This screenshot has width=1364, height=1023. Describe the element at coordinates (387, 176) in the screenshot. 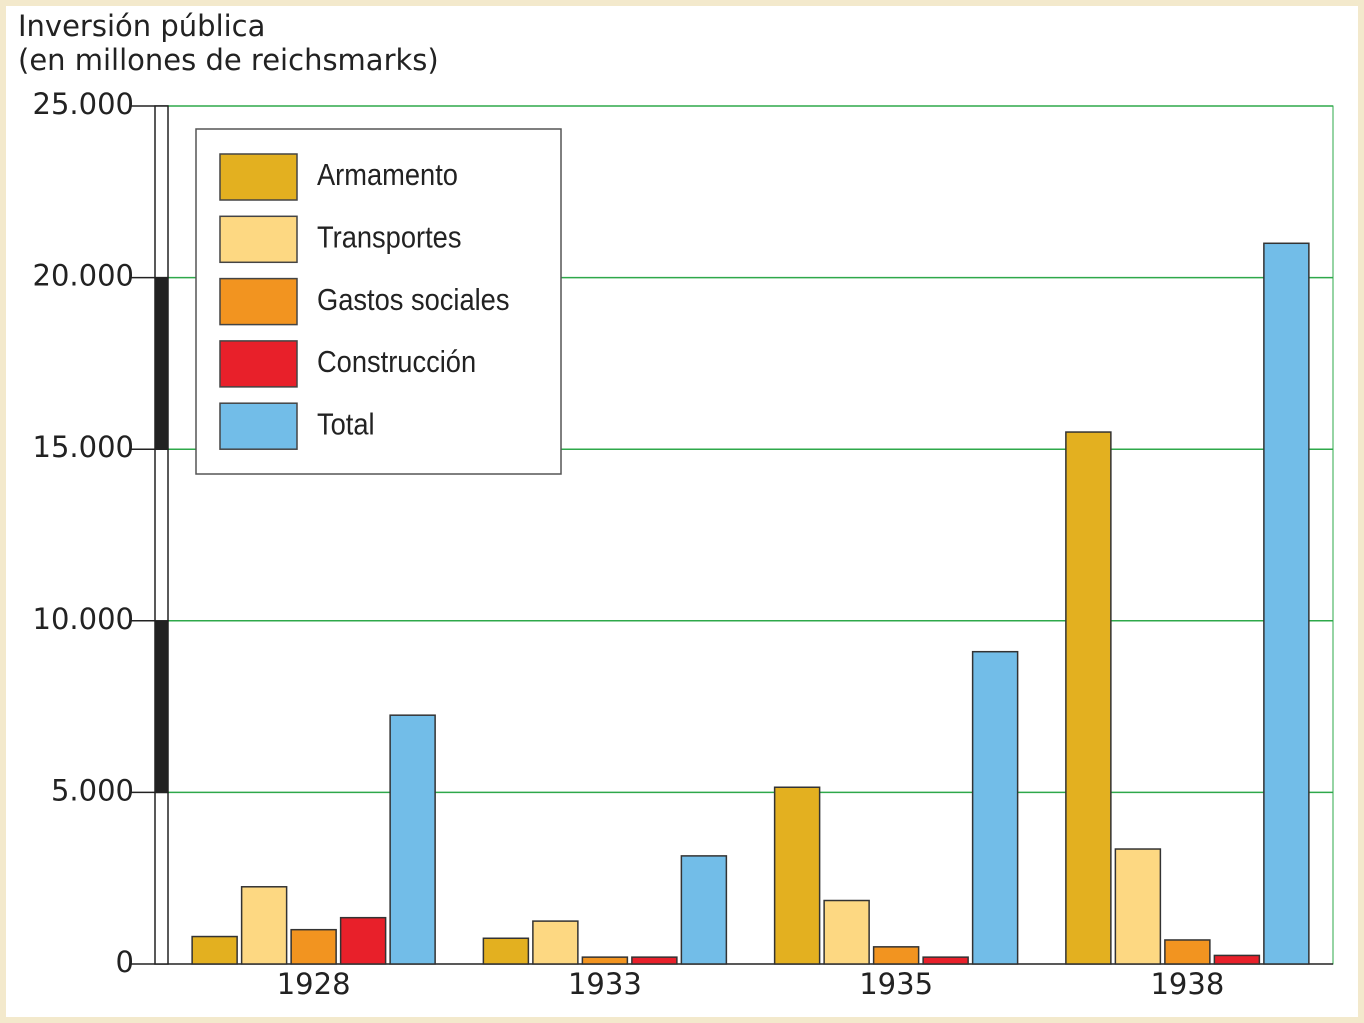

I see `legend-label: Armamento` at that location.